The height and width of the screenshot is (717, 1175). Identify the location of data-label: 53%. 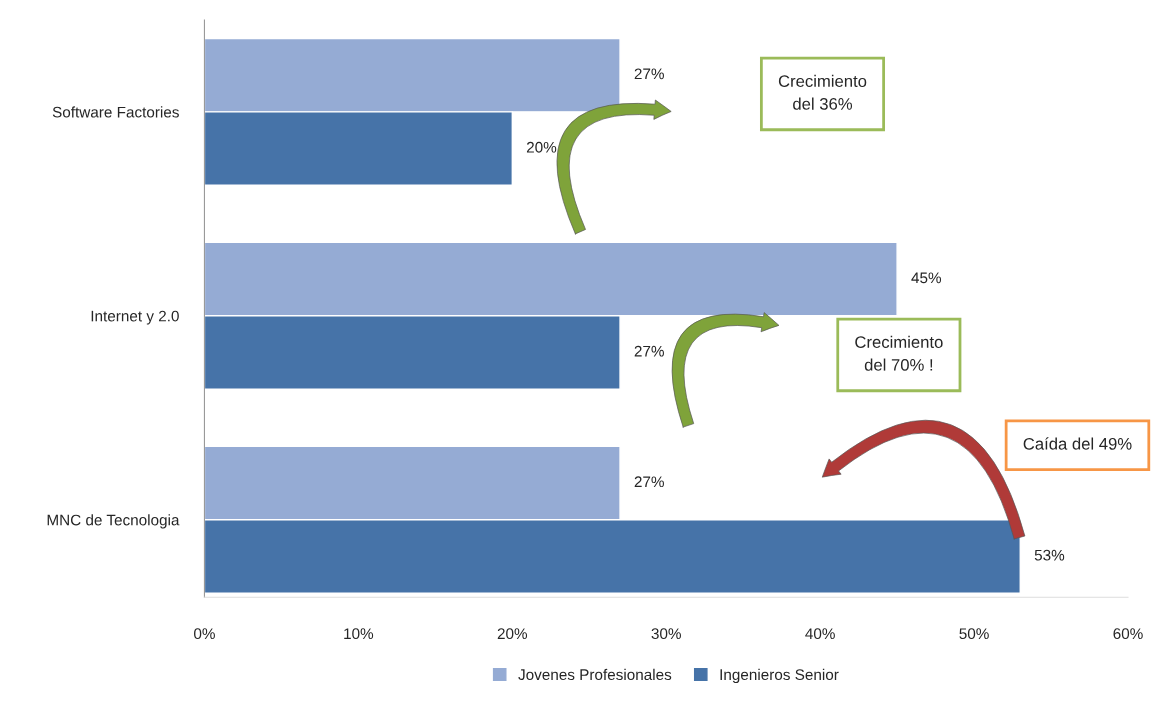
(1049, 555).